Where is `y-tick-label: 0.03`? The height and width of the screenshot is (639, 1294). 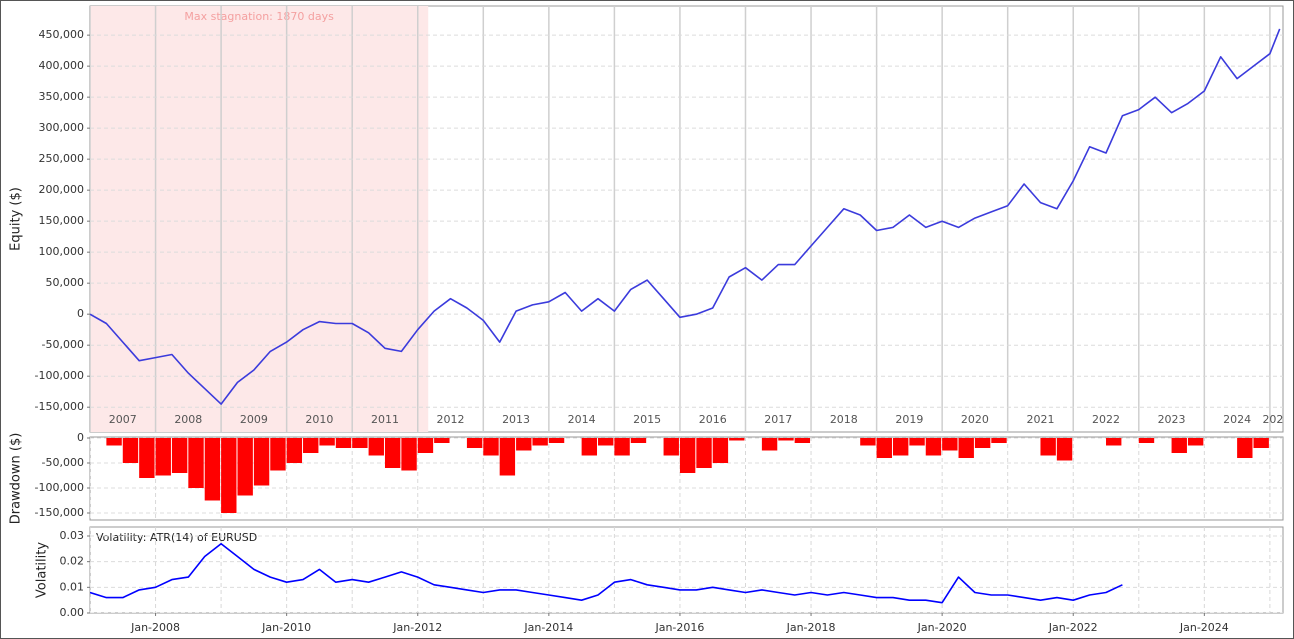 y-tick-label: 0.03 is located at coordinates (72, 535).